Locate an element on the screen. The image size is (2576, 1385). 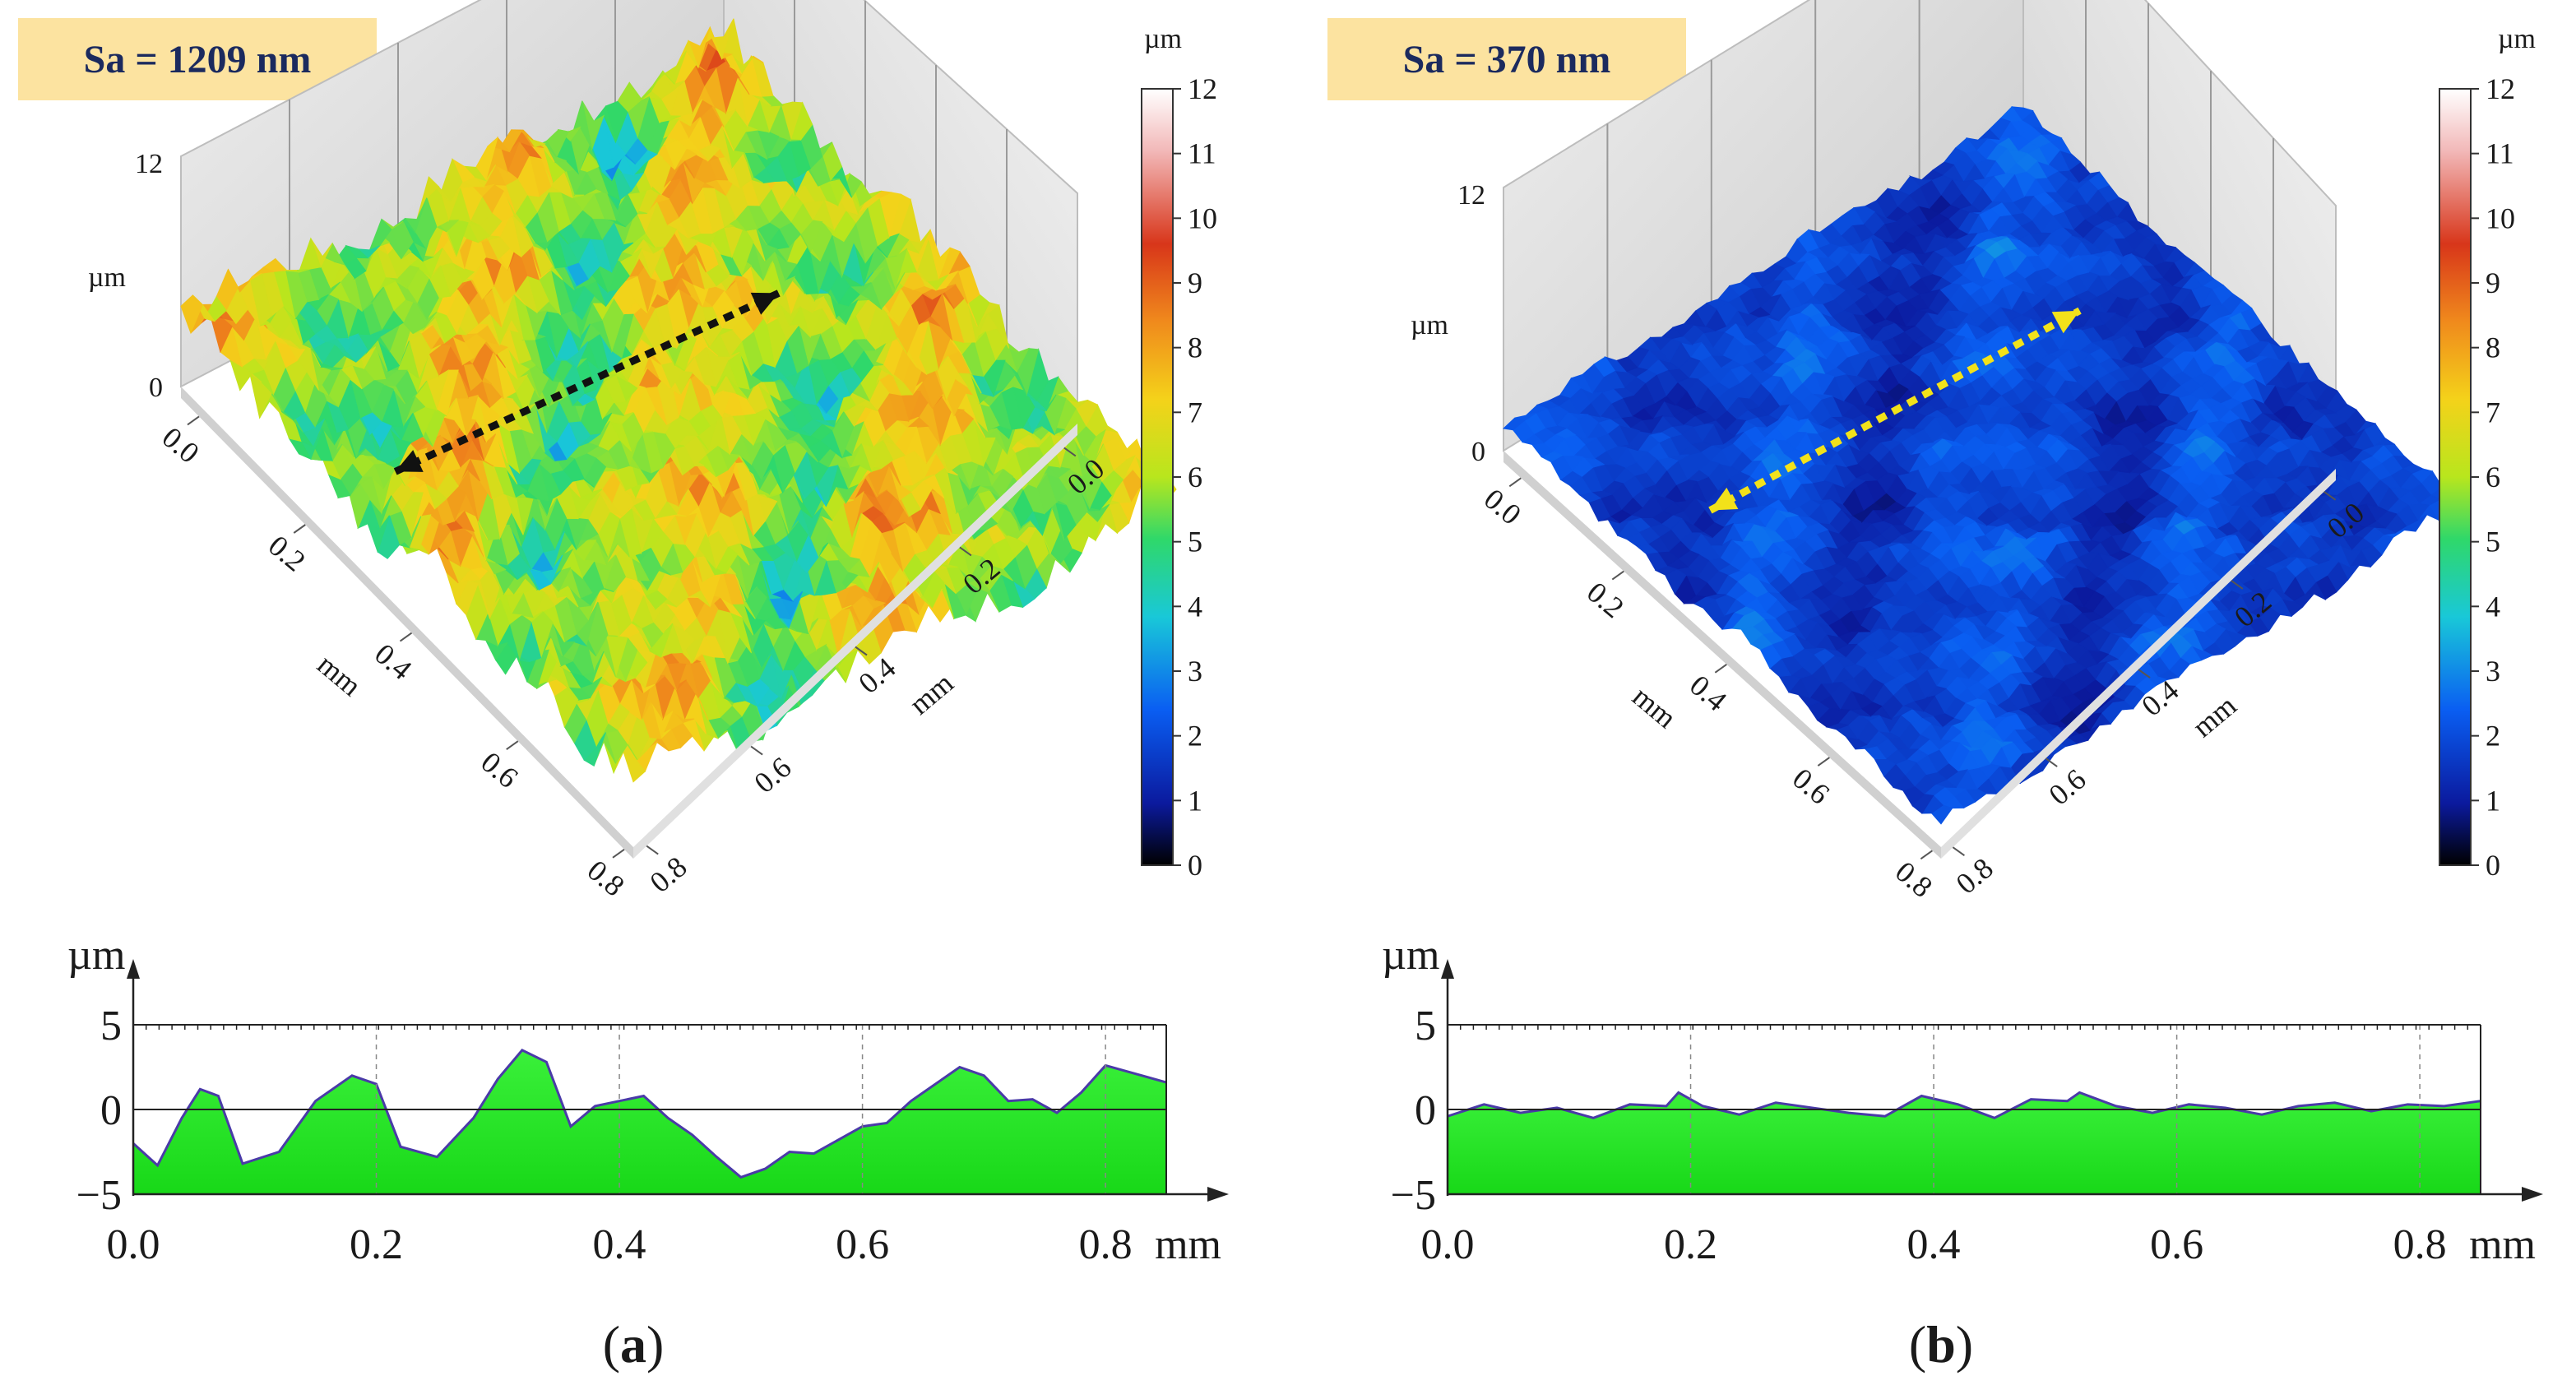
profile-y-tick-label: 5 is located at coordinates (111, 1026).